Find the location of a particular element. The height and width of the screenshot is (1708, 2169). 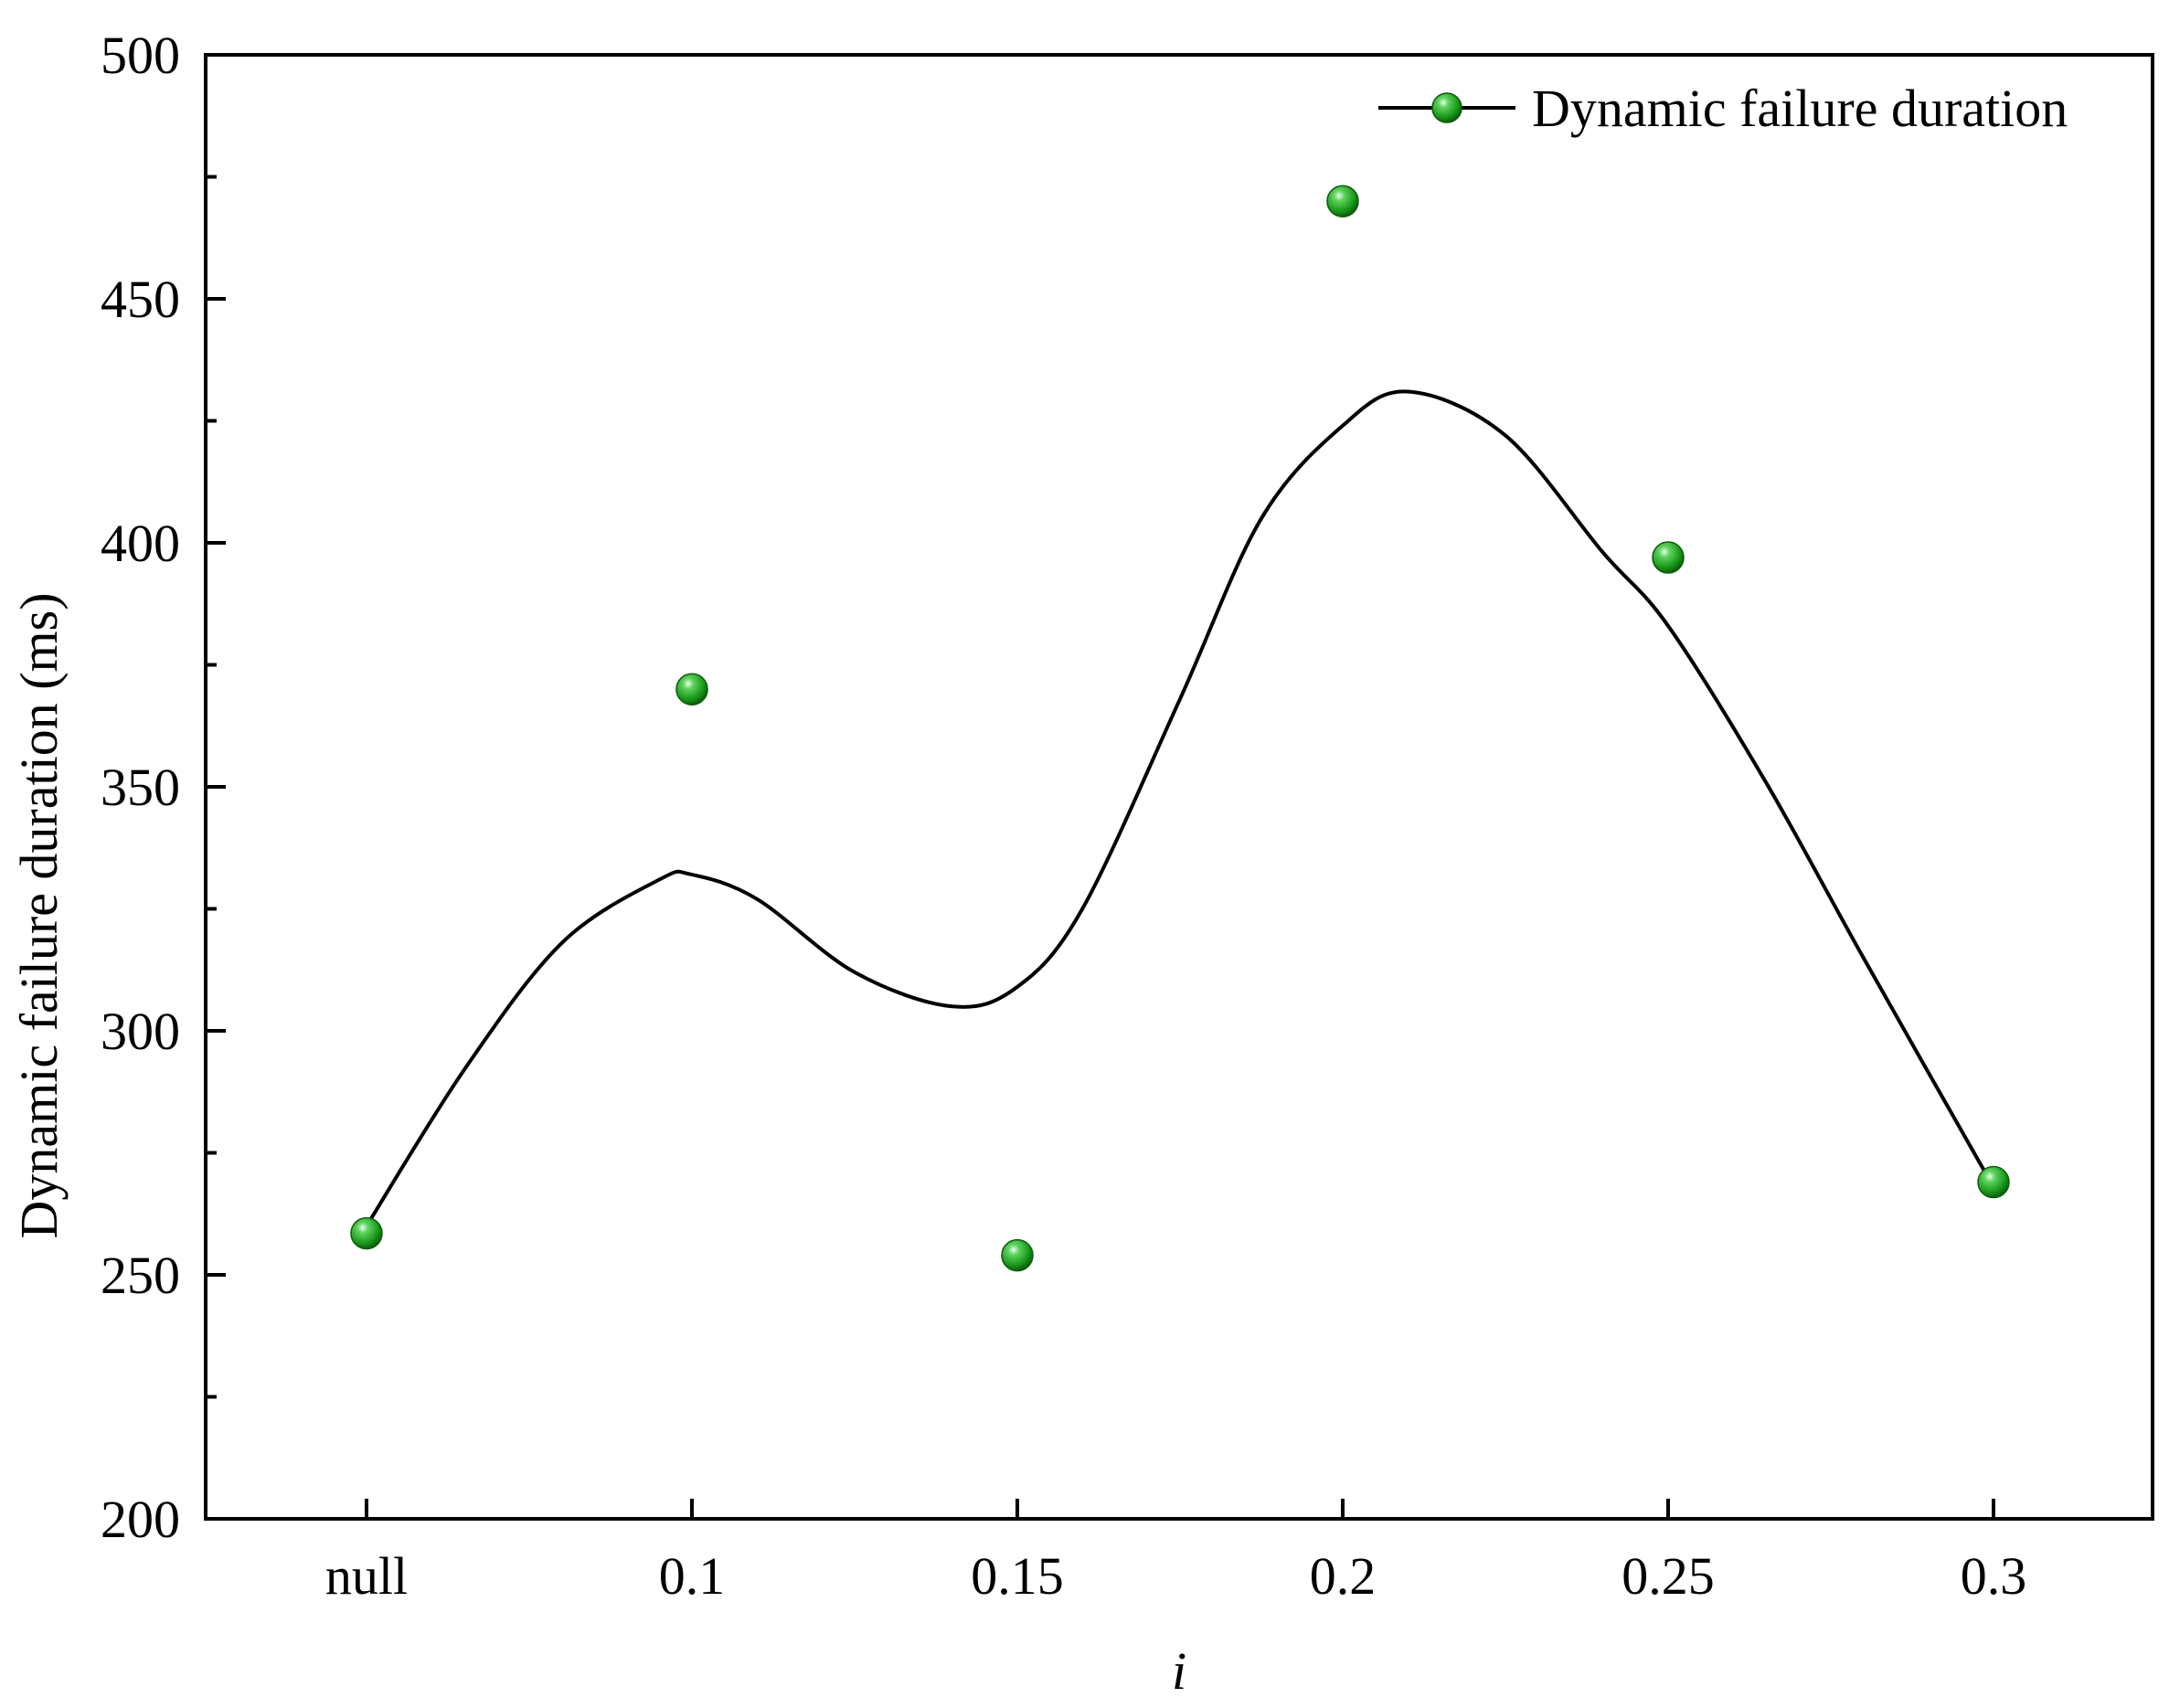

x-tick-label: null is located at coordinates (366, 1576).